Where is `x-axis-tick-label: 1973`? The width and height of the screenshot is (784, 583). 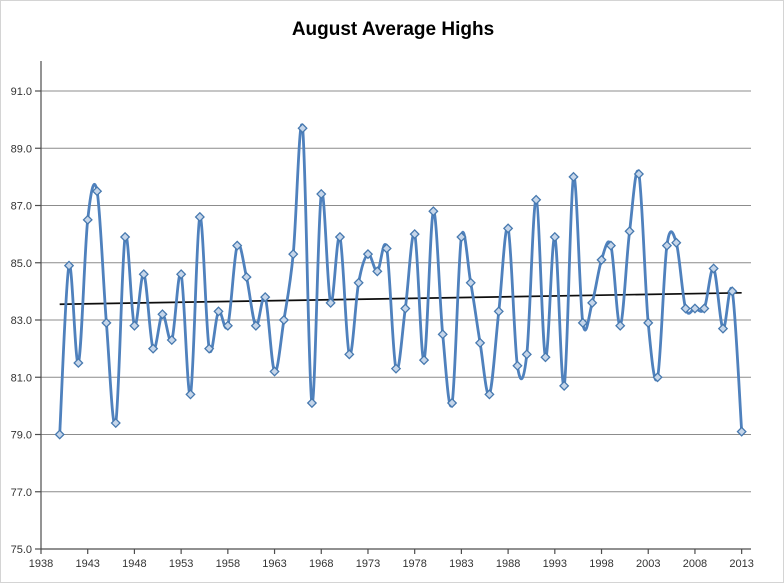 x-axis-tick-label: 1973 is located at coordinates (368, 564).